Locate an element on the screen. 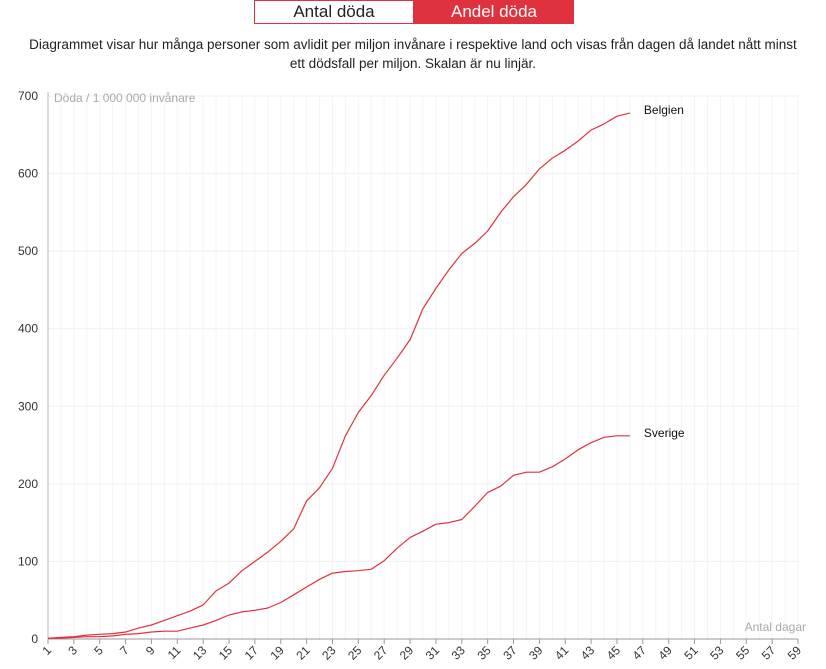  x-tick-label: 3 is located at coordinates (72, 650).